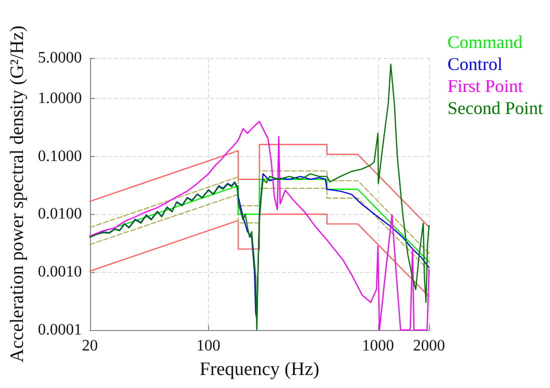 This screenshot has height=388, width=550. Describe the element at coordinates (260, 369) in the screenshot. I see `x-axis-title: Frequency (Hz)` at that location.